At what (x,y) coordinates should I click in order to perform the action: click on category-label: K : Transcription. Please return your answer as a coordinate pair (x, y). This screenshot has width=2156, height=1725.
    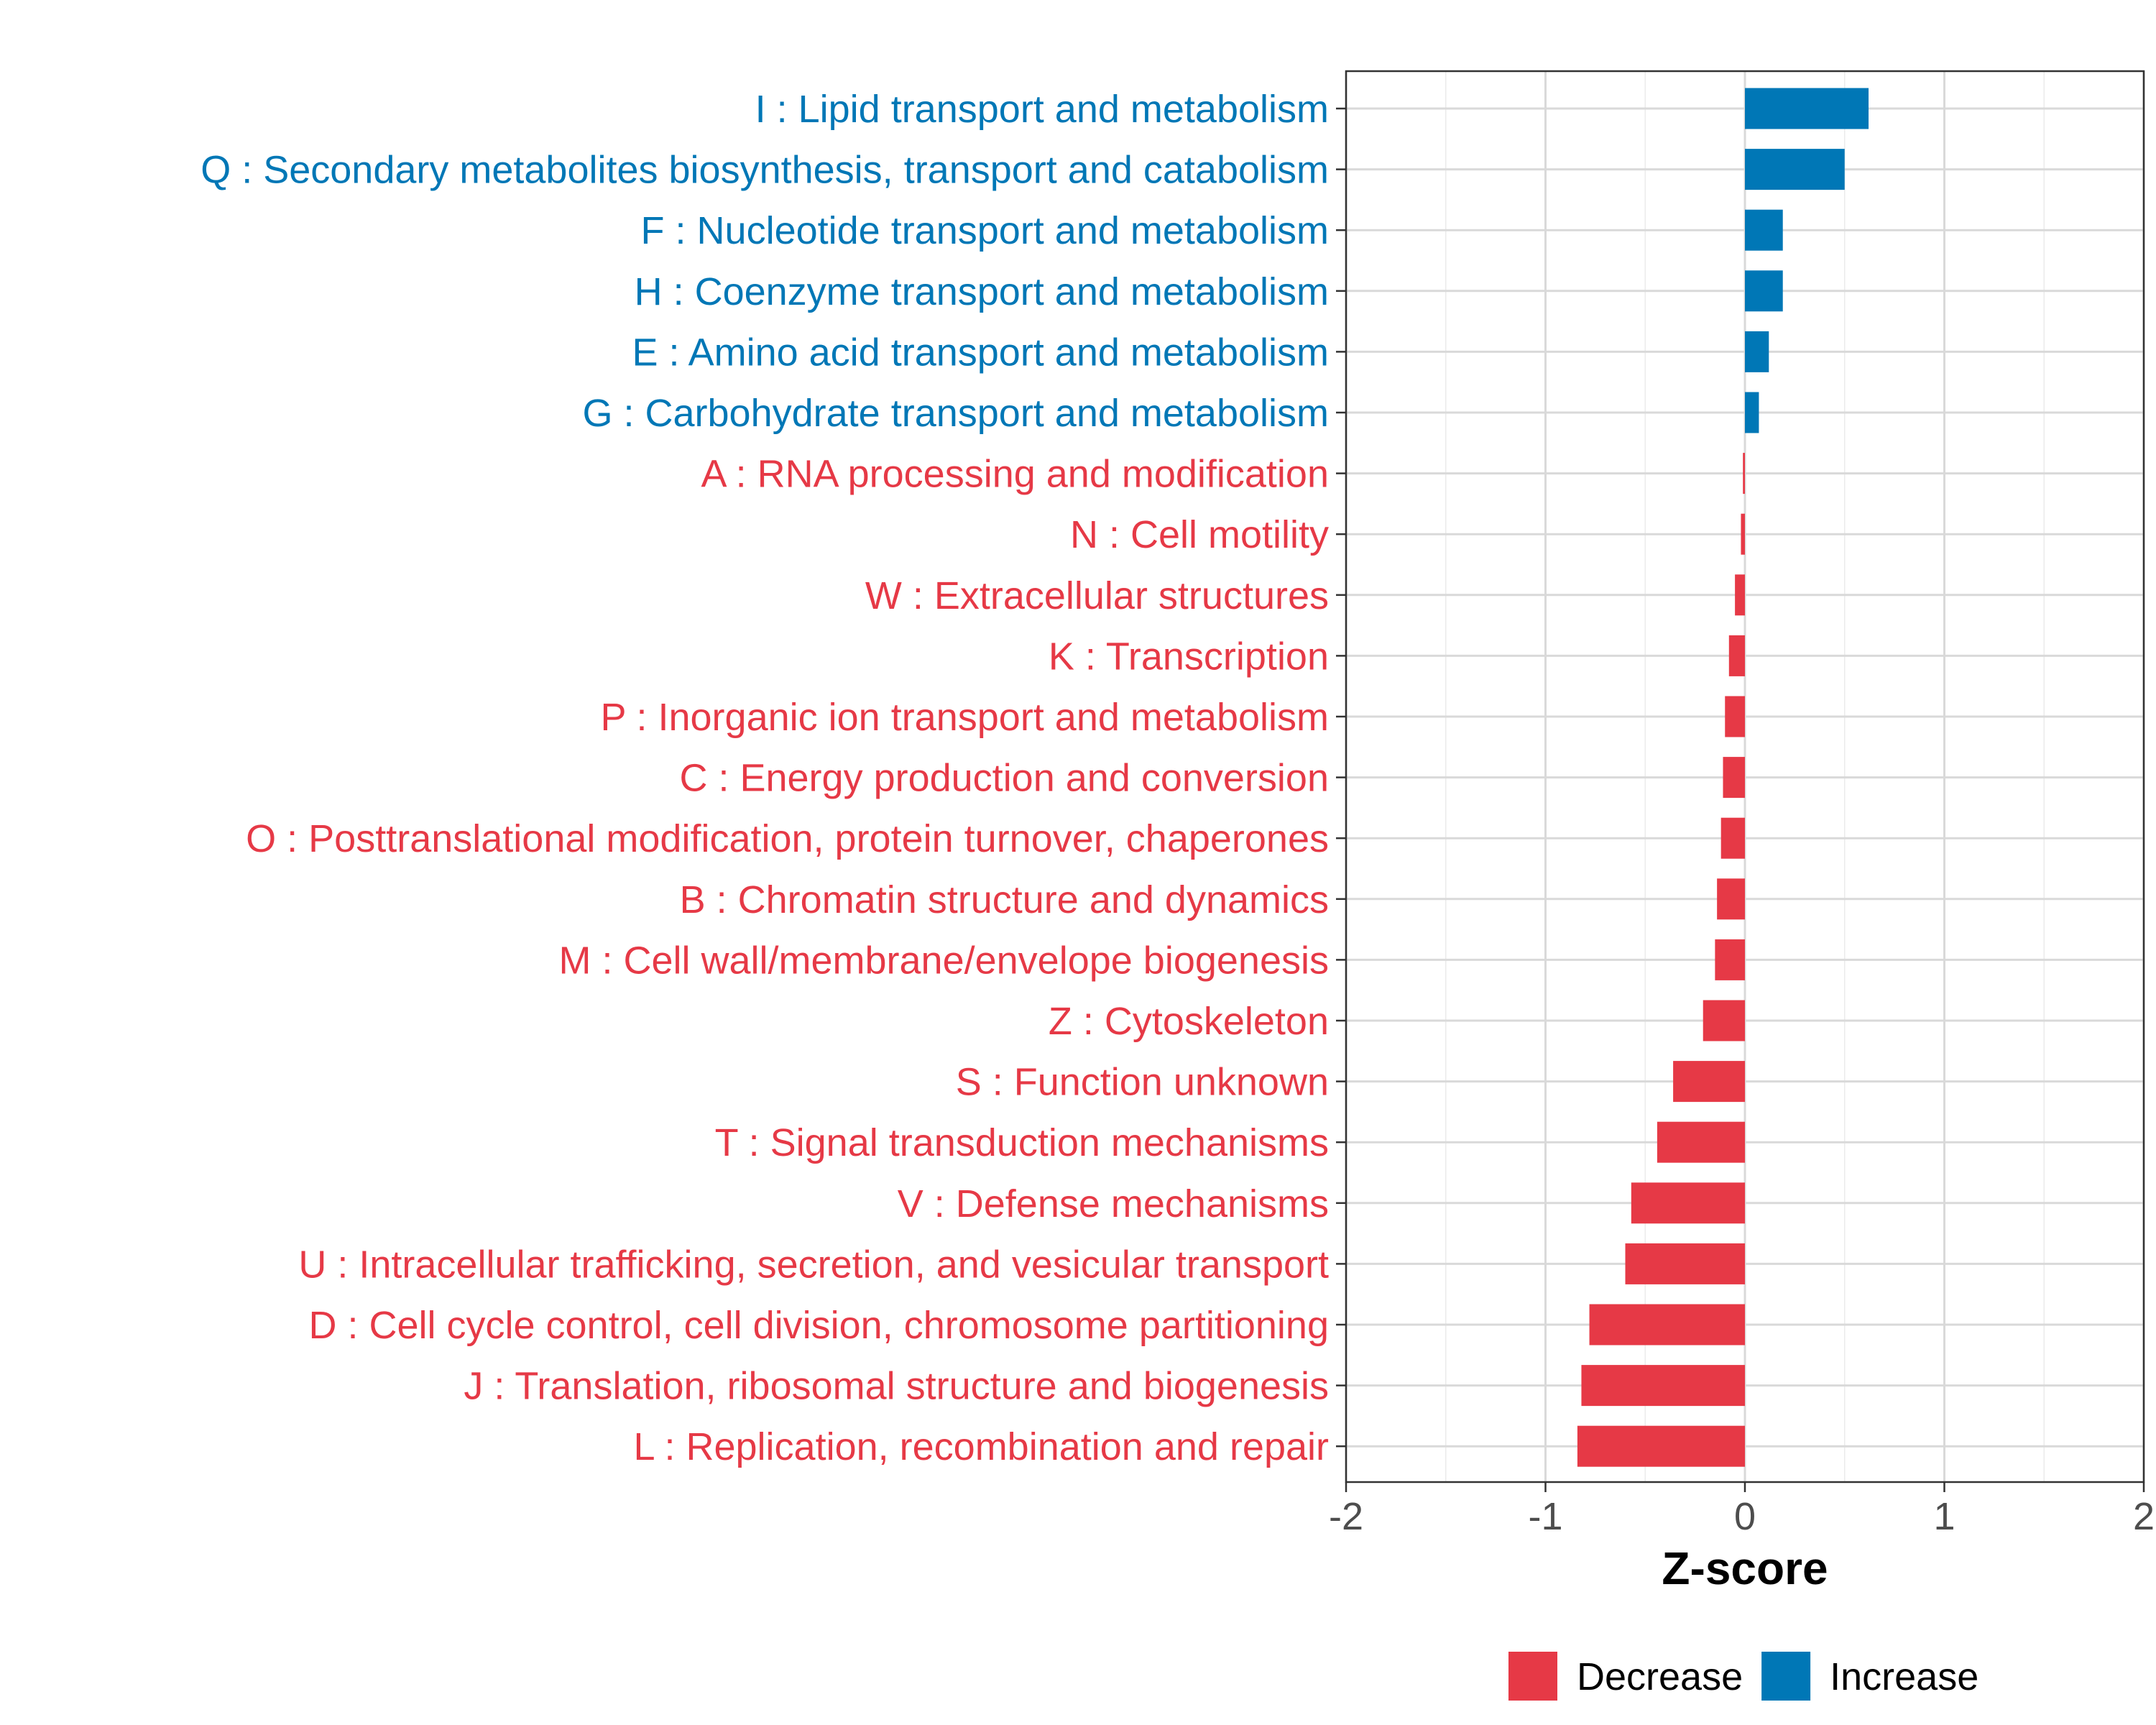
    Looking at the image, I should click on (1189, 656).